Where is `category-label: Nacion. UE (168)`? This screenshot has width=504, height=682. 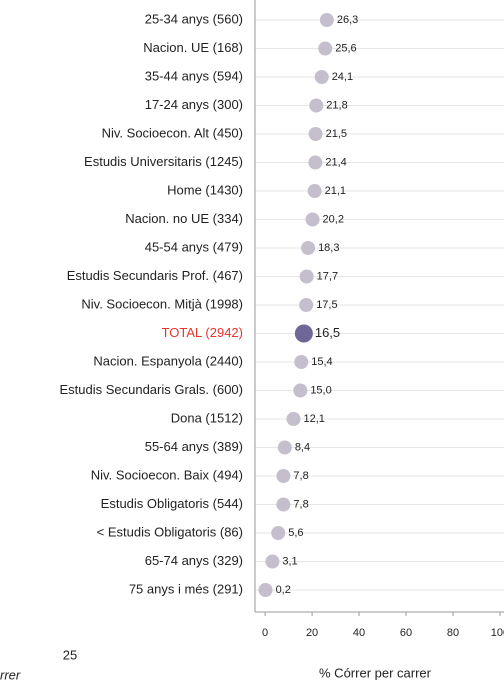
category-label: Nacion. UE (168) is located at coordinates (193, 47).